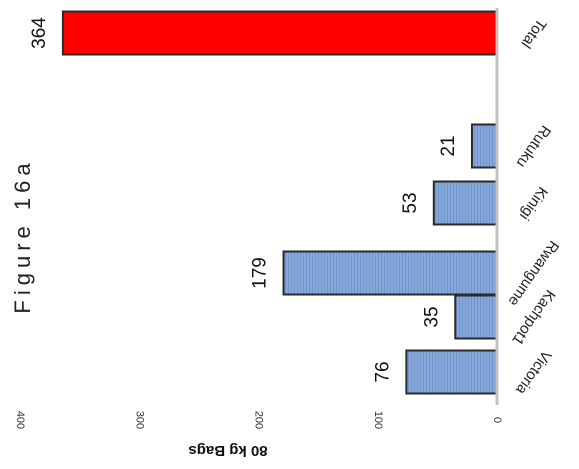  Describe the element at coordinates (22, 235) in the screenshot. I see `chart-title: Figure 16a` at that location.